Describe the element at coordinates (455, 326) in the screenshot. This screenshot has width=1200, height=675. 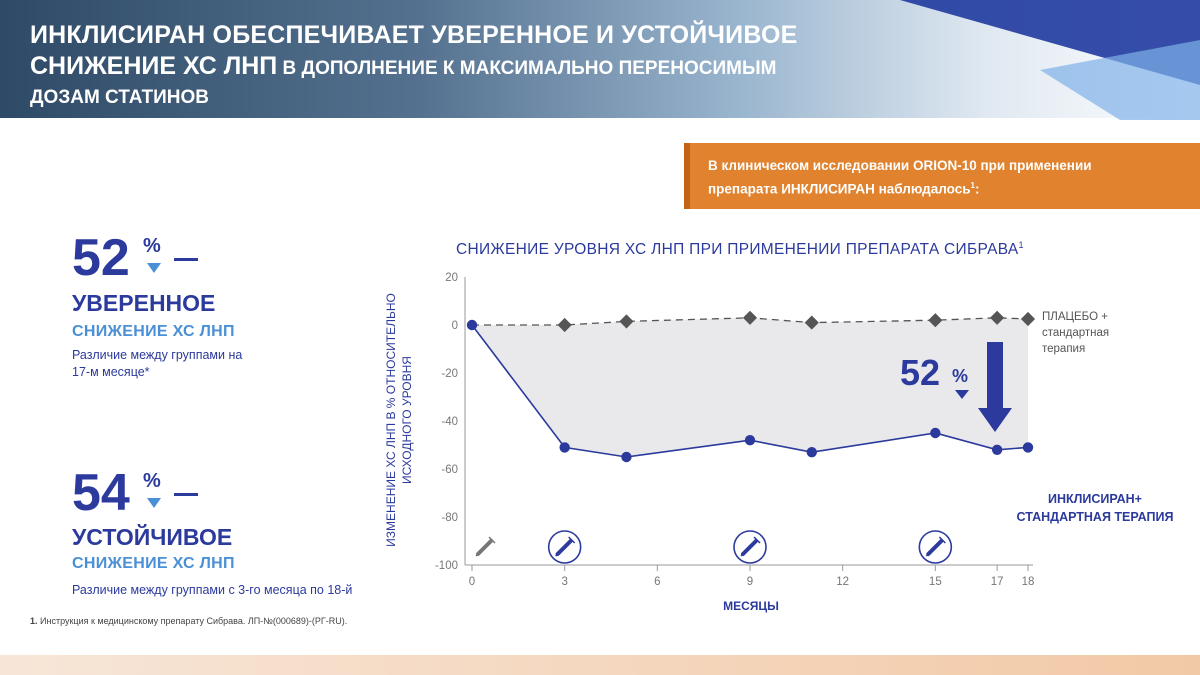
I see `y-tick-label: 0` at that location.